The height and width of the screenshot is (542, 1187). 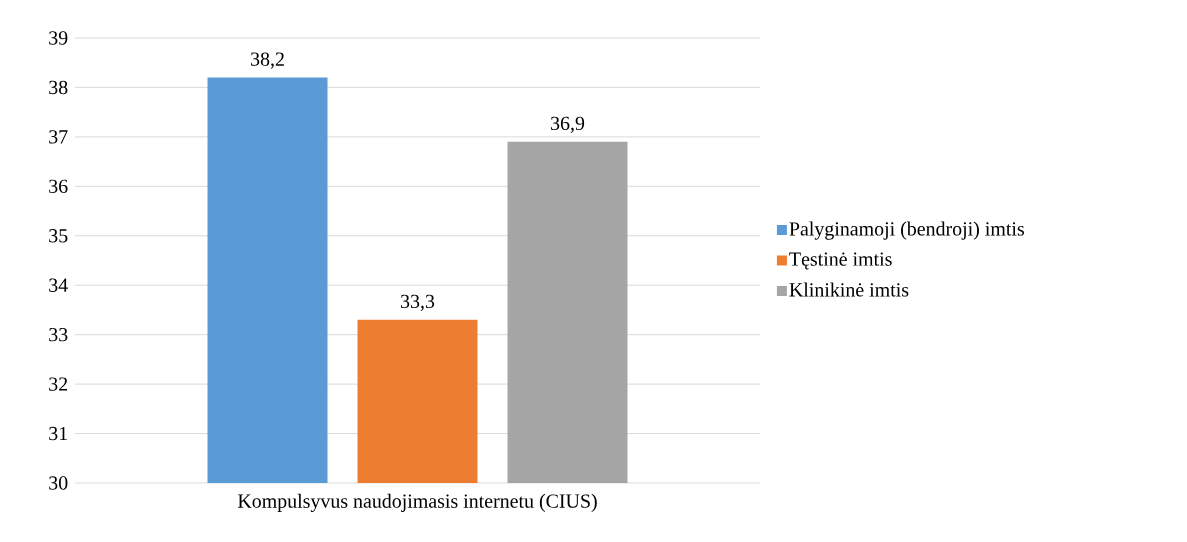 I want to click on y-tick-label: 33, so click(x=58, y=334).